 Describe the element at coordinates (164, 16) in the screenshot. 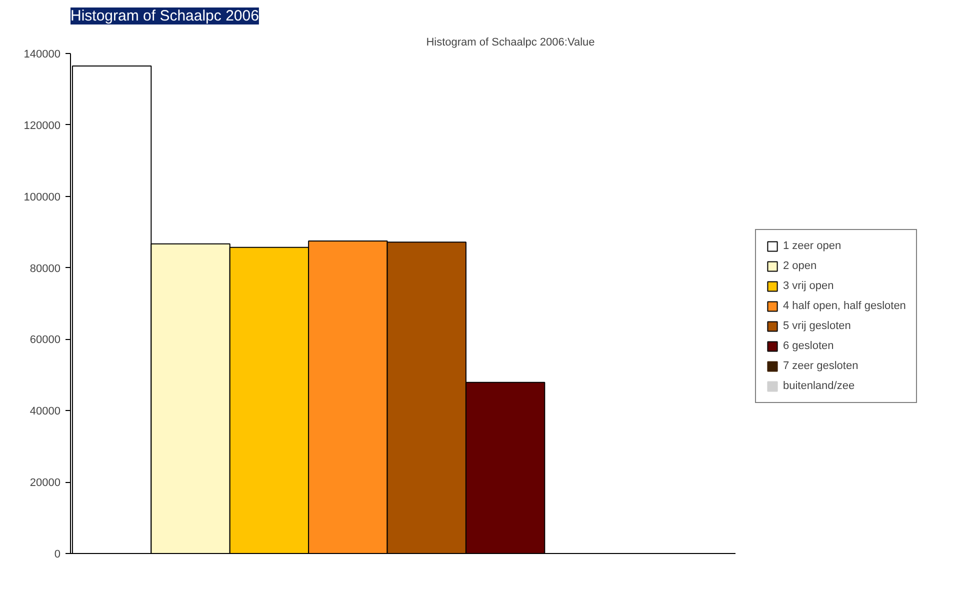

I see `chart-title: Histogram of Schaalpc 2006` at that location.